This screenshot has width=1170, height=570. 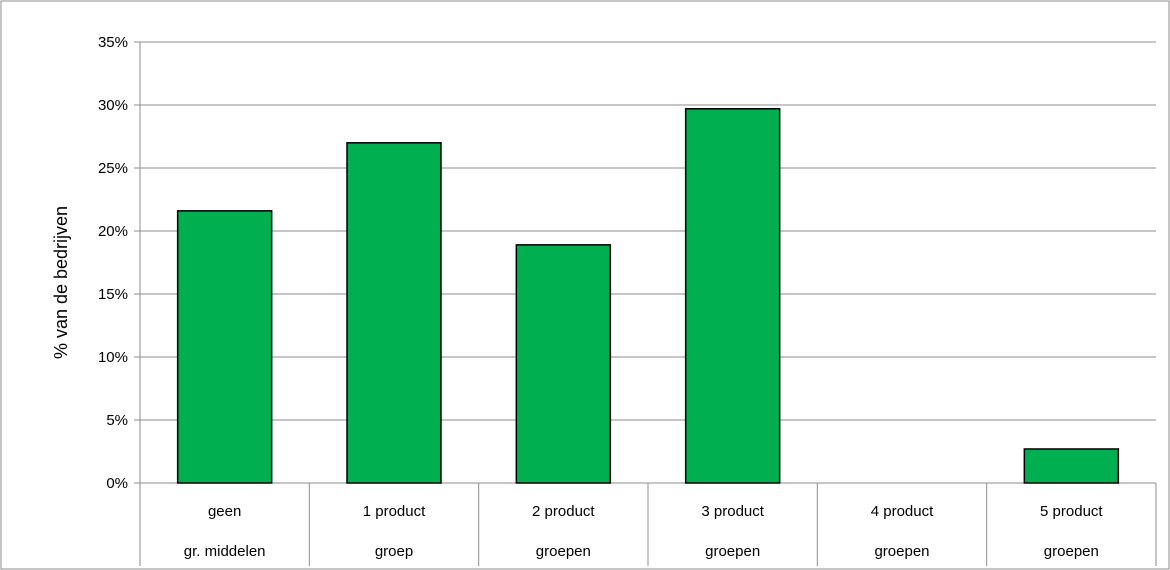 What do you see at coordinates (394, 511) in the screenshot?
I see `x-tick-label: 1 product` at bounding box center [394, 511].